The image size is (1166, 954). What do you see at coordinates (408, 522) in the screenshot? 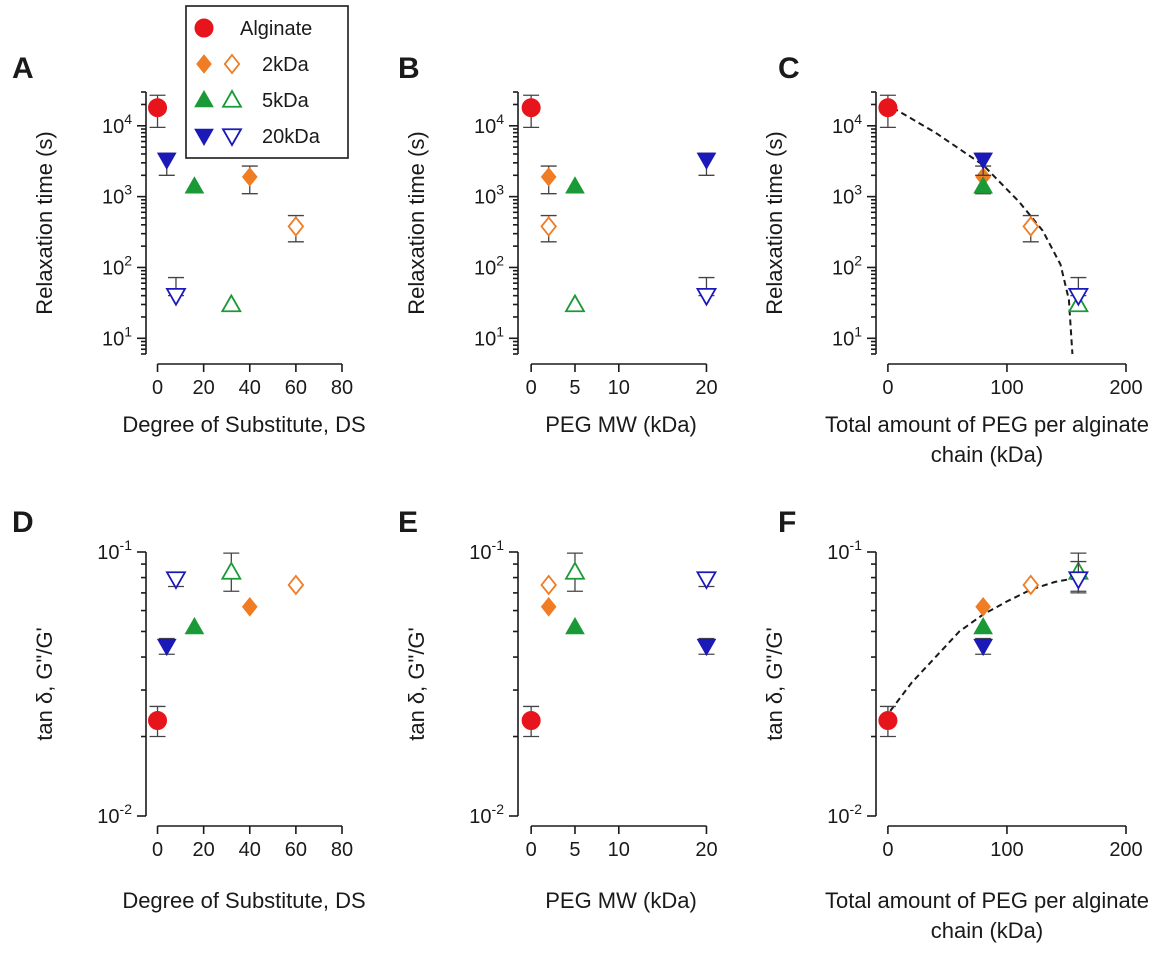
I see `panel-label: E` at bounding box center [408, 522].